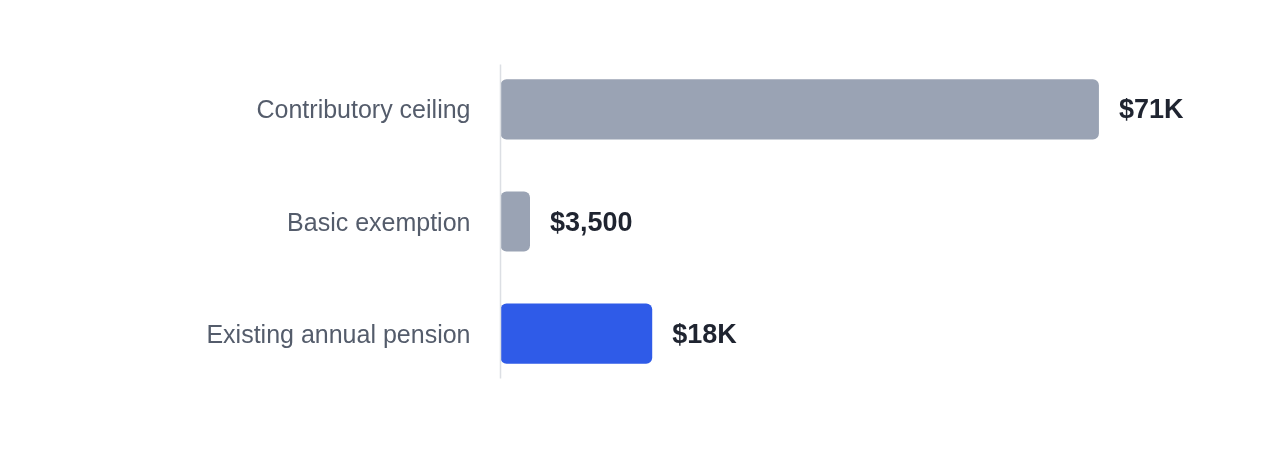 Image resolution: width=1280 pixels, height=464 pixels. What do you see at coordinates (705, 333) in the screenshot?
I see `data-label: $18K` at bounding box center [705, 333].